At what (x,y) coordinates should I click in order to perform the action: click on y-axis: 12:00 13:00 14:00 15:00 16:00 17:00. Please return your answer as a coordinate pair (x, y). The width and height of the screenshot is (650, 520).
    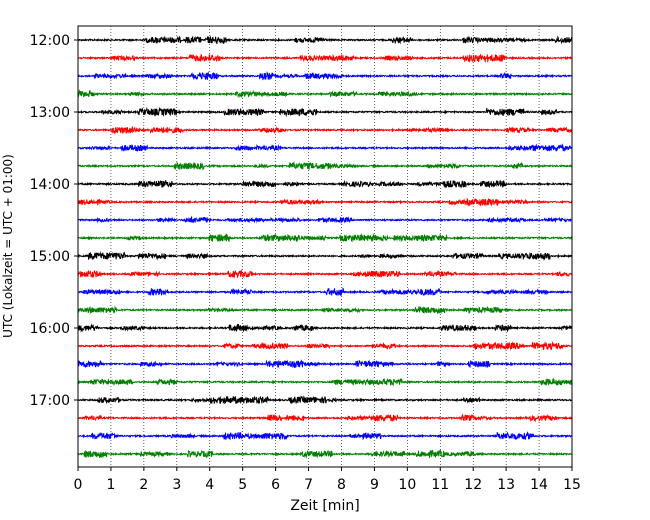
    Looking at the image, I should click on (54, 221).